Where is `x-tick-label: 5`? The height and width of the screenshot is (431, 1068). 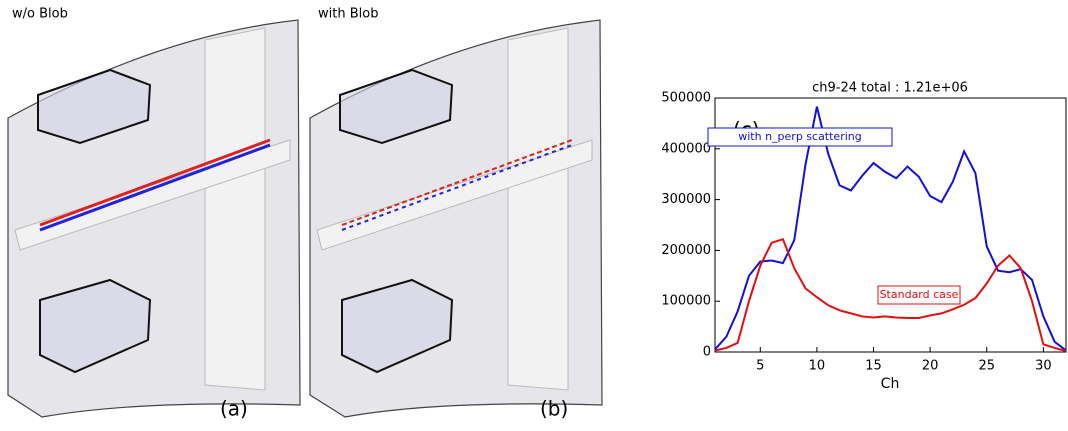
x-tick-label: 5 is located at coordinates (760, 366).